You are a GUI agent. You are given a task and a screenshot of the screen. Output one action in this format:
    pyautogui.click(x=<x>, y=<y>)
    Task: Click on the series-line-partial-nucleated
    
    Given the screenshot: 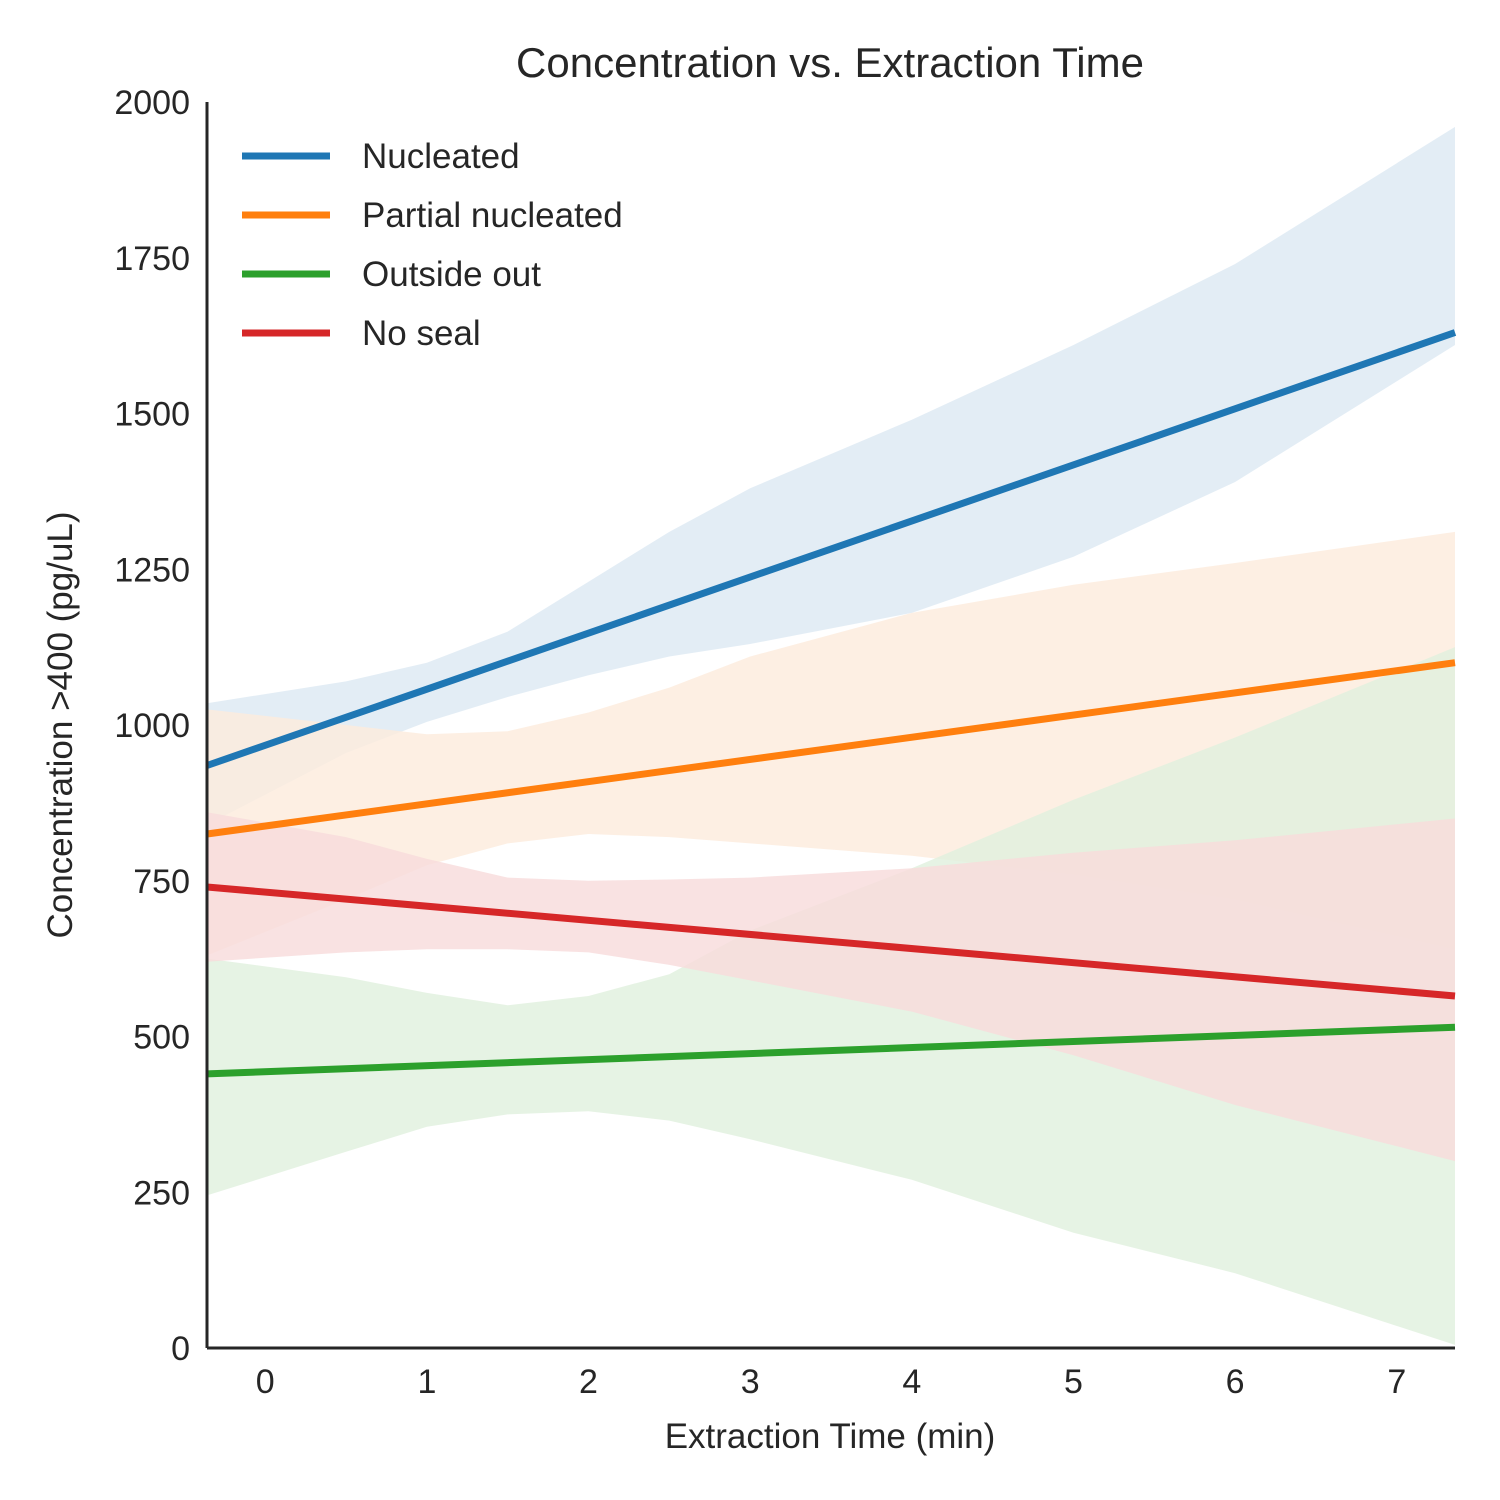 What is the action you would take?
    pyautogui.click(x=831, y=748)
    